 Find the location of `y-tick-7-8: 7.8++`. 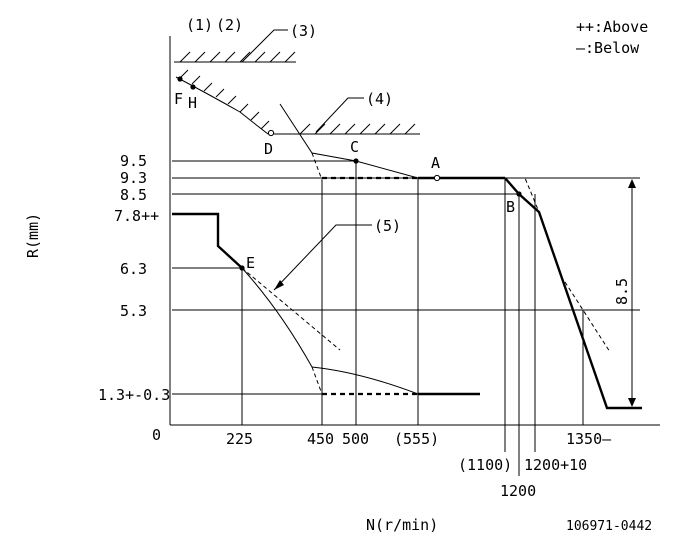

y-tick-7-8: 7.8++ is located at coordinates (136, 216).